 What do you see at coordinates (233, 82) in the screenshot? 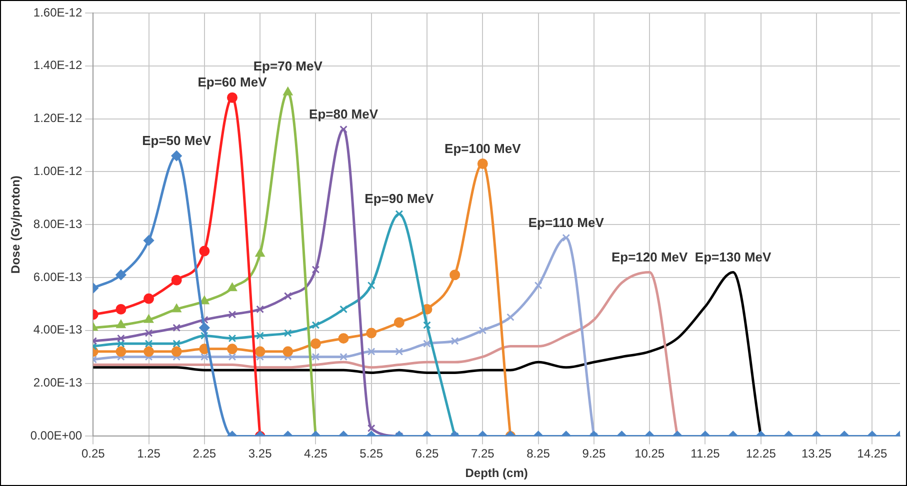
I see `series-label: Ep=60 MeV` at bounding box center [233, 82].